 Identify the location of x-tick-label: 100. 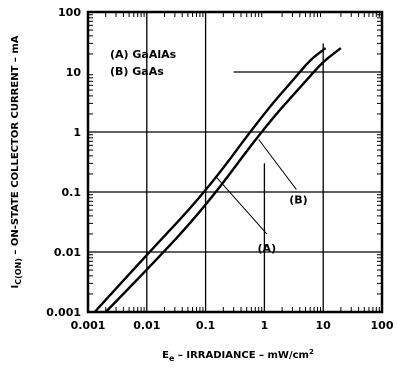
(382, 325).